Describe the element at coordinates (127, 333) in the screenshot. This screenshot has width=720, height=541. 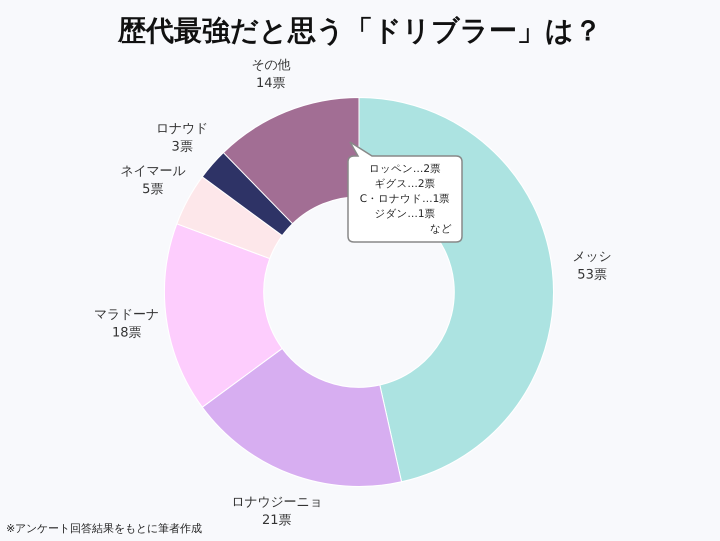
I see `data-label: 18票` at that location.